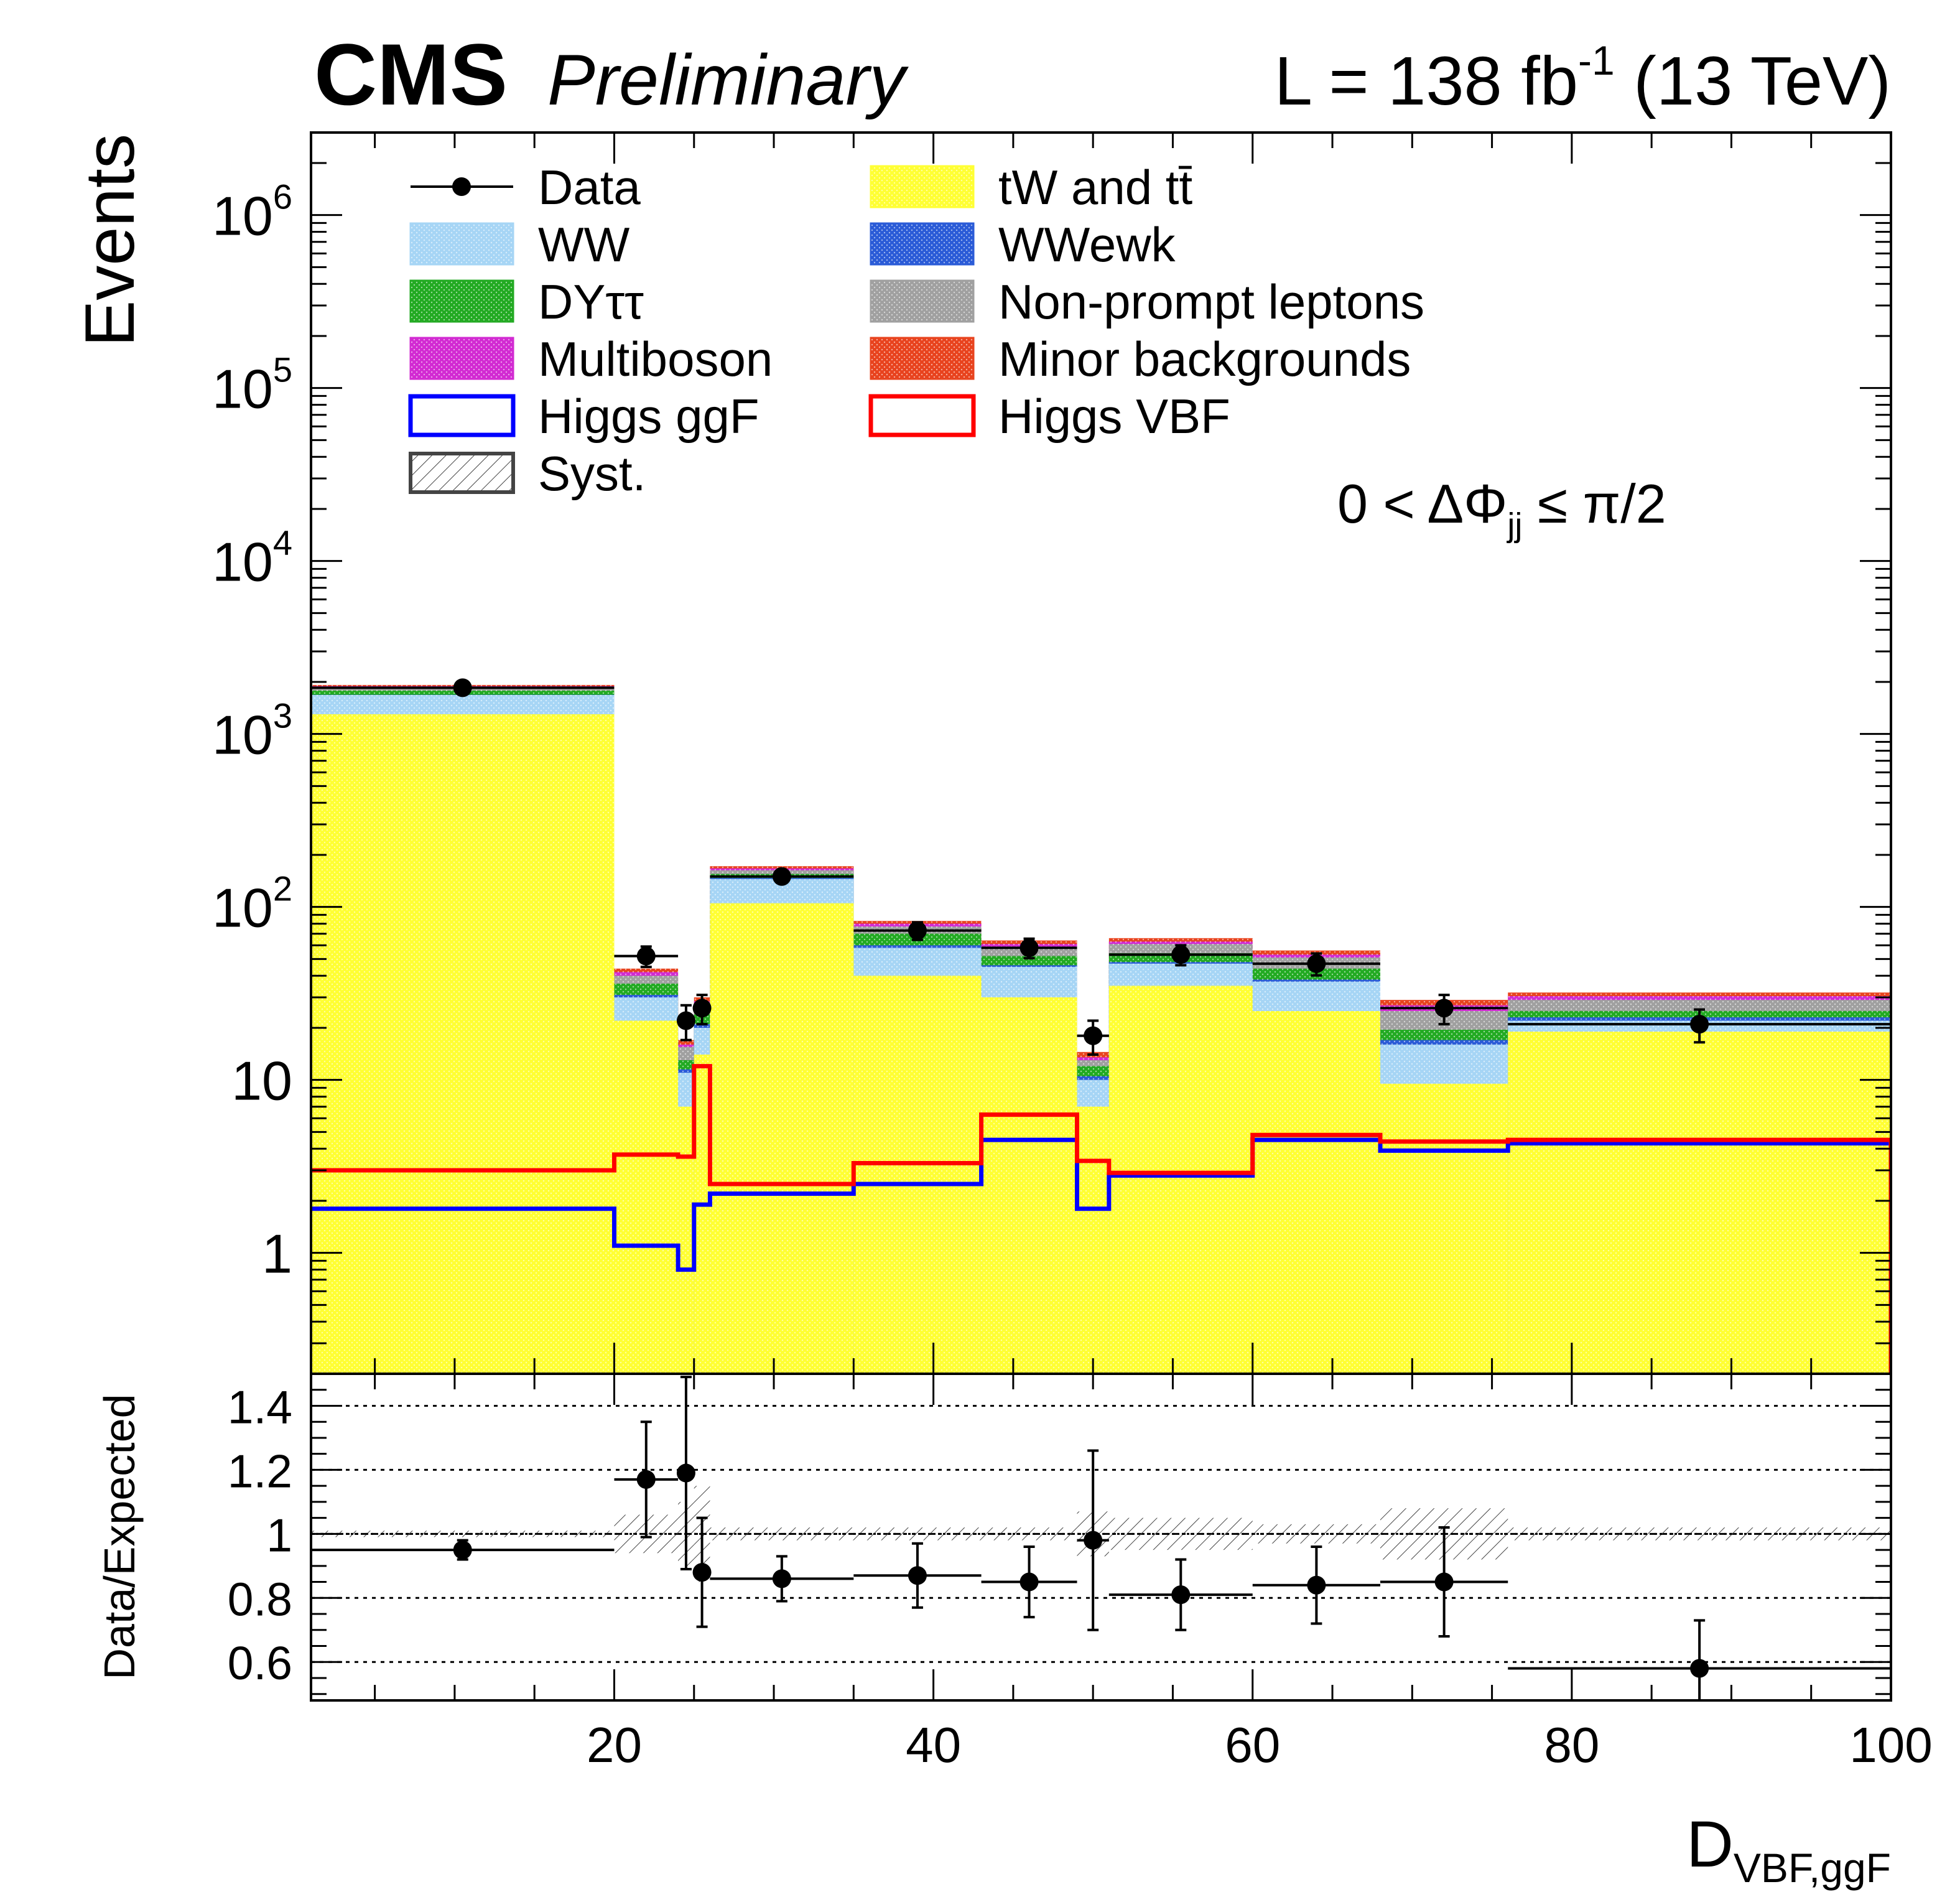  Describe the element at coordinates (1710, 1844) in the screenshot. I see `x-axis-title-main: D` at that location.